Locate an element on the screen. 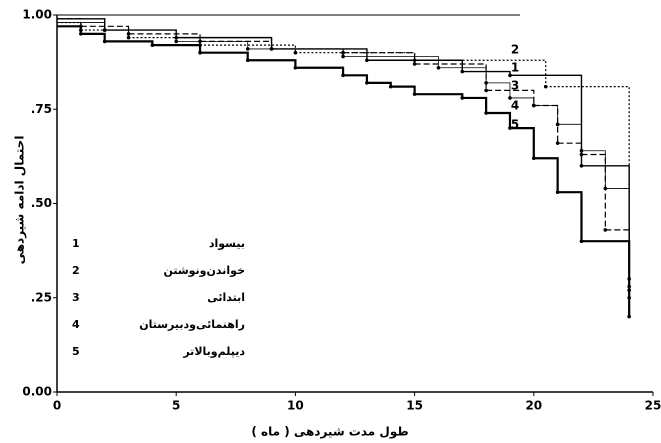 This screenshot has width=661, height=443. x-tick-label: 20 is located at coordinates (533, 406).